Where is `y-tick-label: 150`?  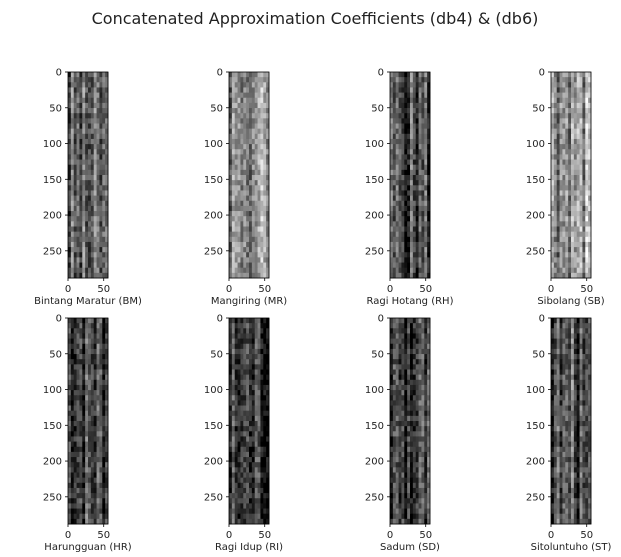
y-tick-label: 150 is located at coordinates (213, 180).